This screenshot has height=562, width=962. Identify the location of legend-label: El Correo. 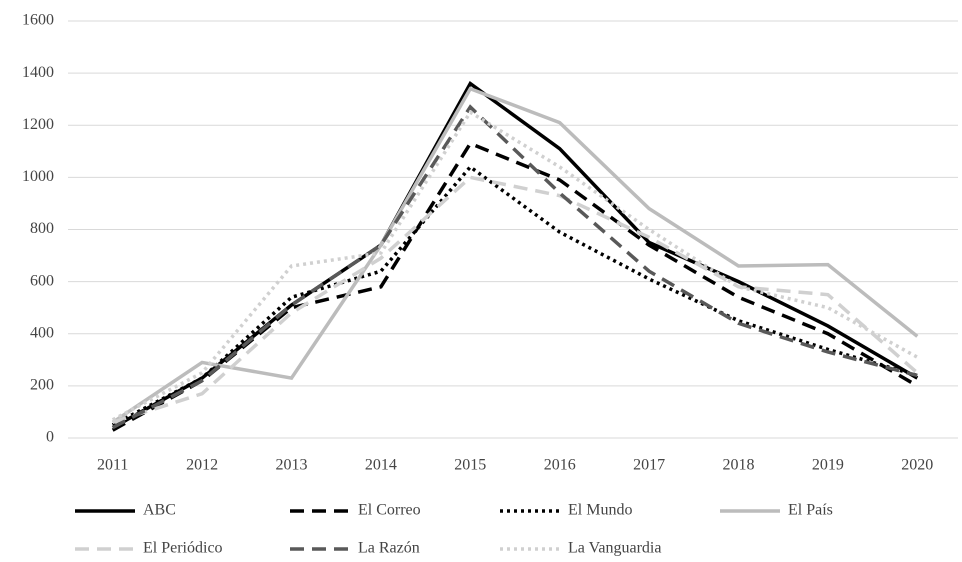
(389, 510).